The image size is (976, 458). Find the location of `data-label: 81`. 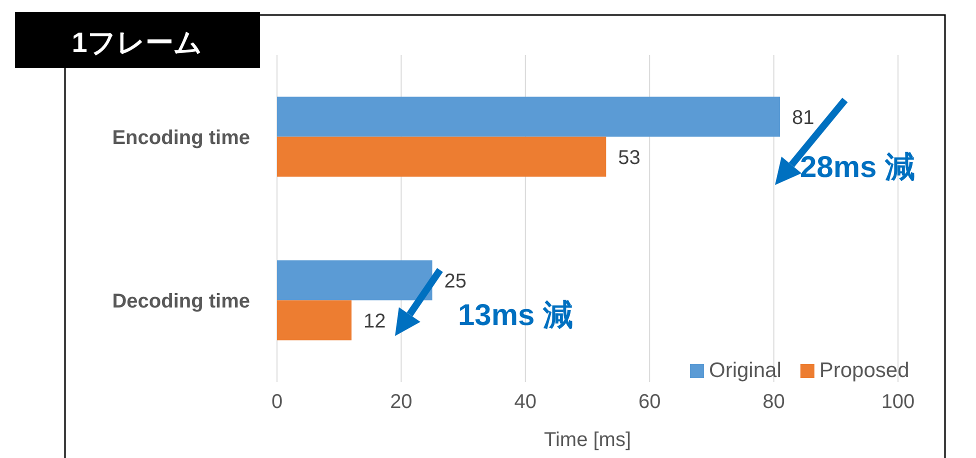

data-label: 81 is located at coordinates (803, 117).